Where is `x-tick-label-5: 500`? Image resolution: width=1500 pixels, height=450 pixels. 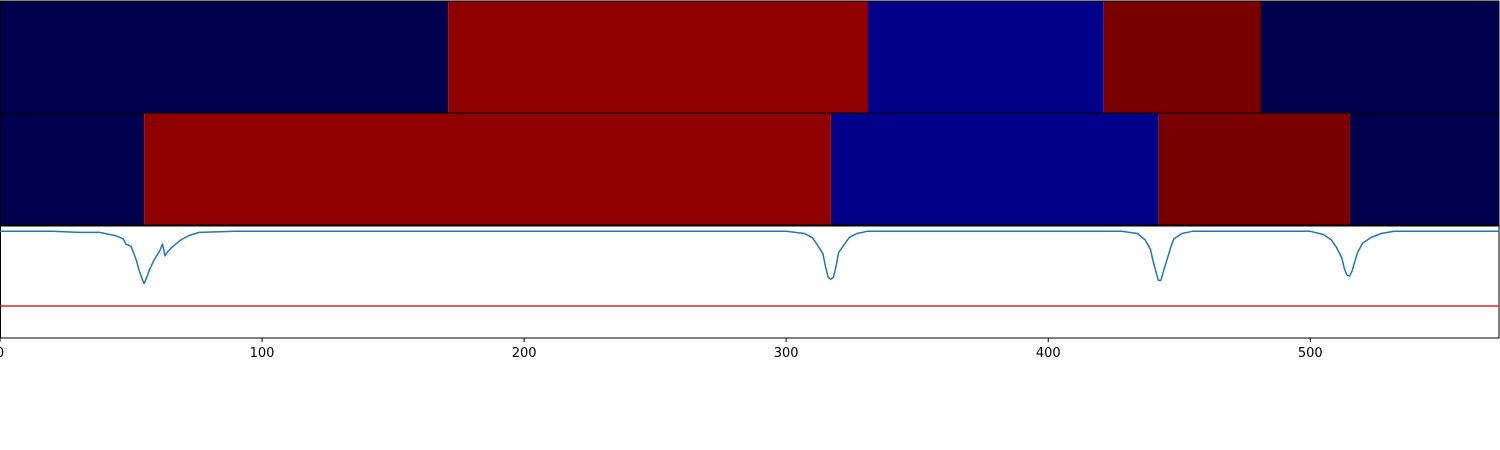 x-tick-label-5: 500 is located at coordinates (1310, 353).